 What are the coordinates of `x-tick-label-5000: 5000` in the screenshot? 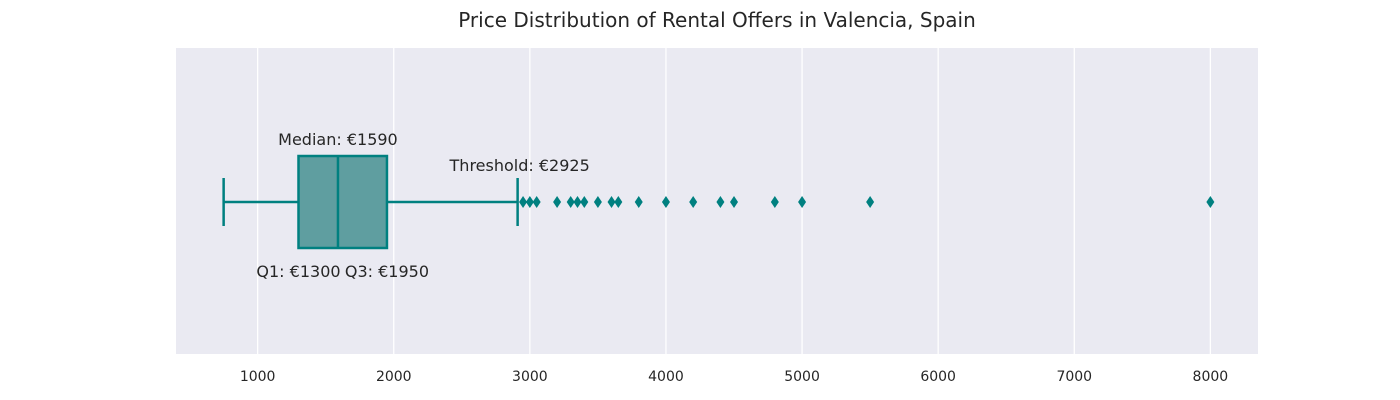 It's located at (802, 377).